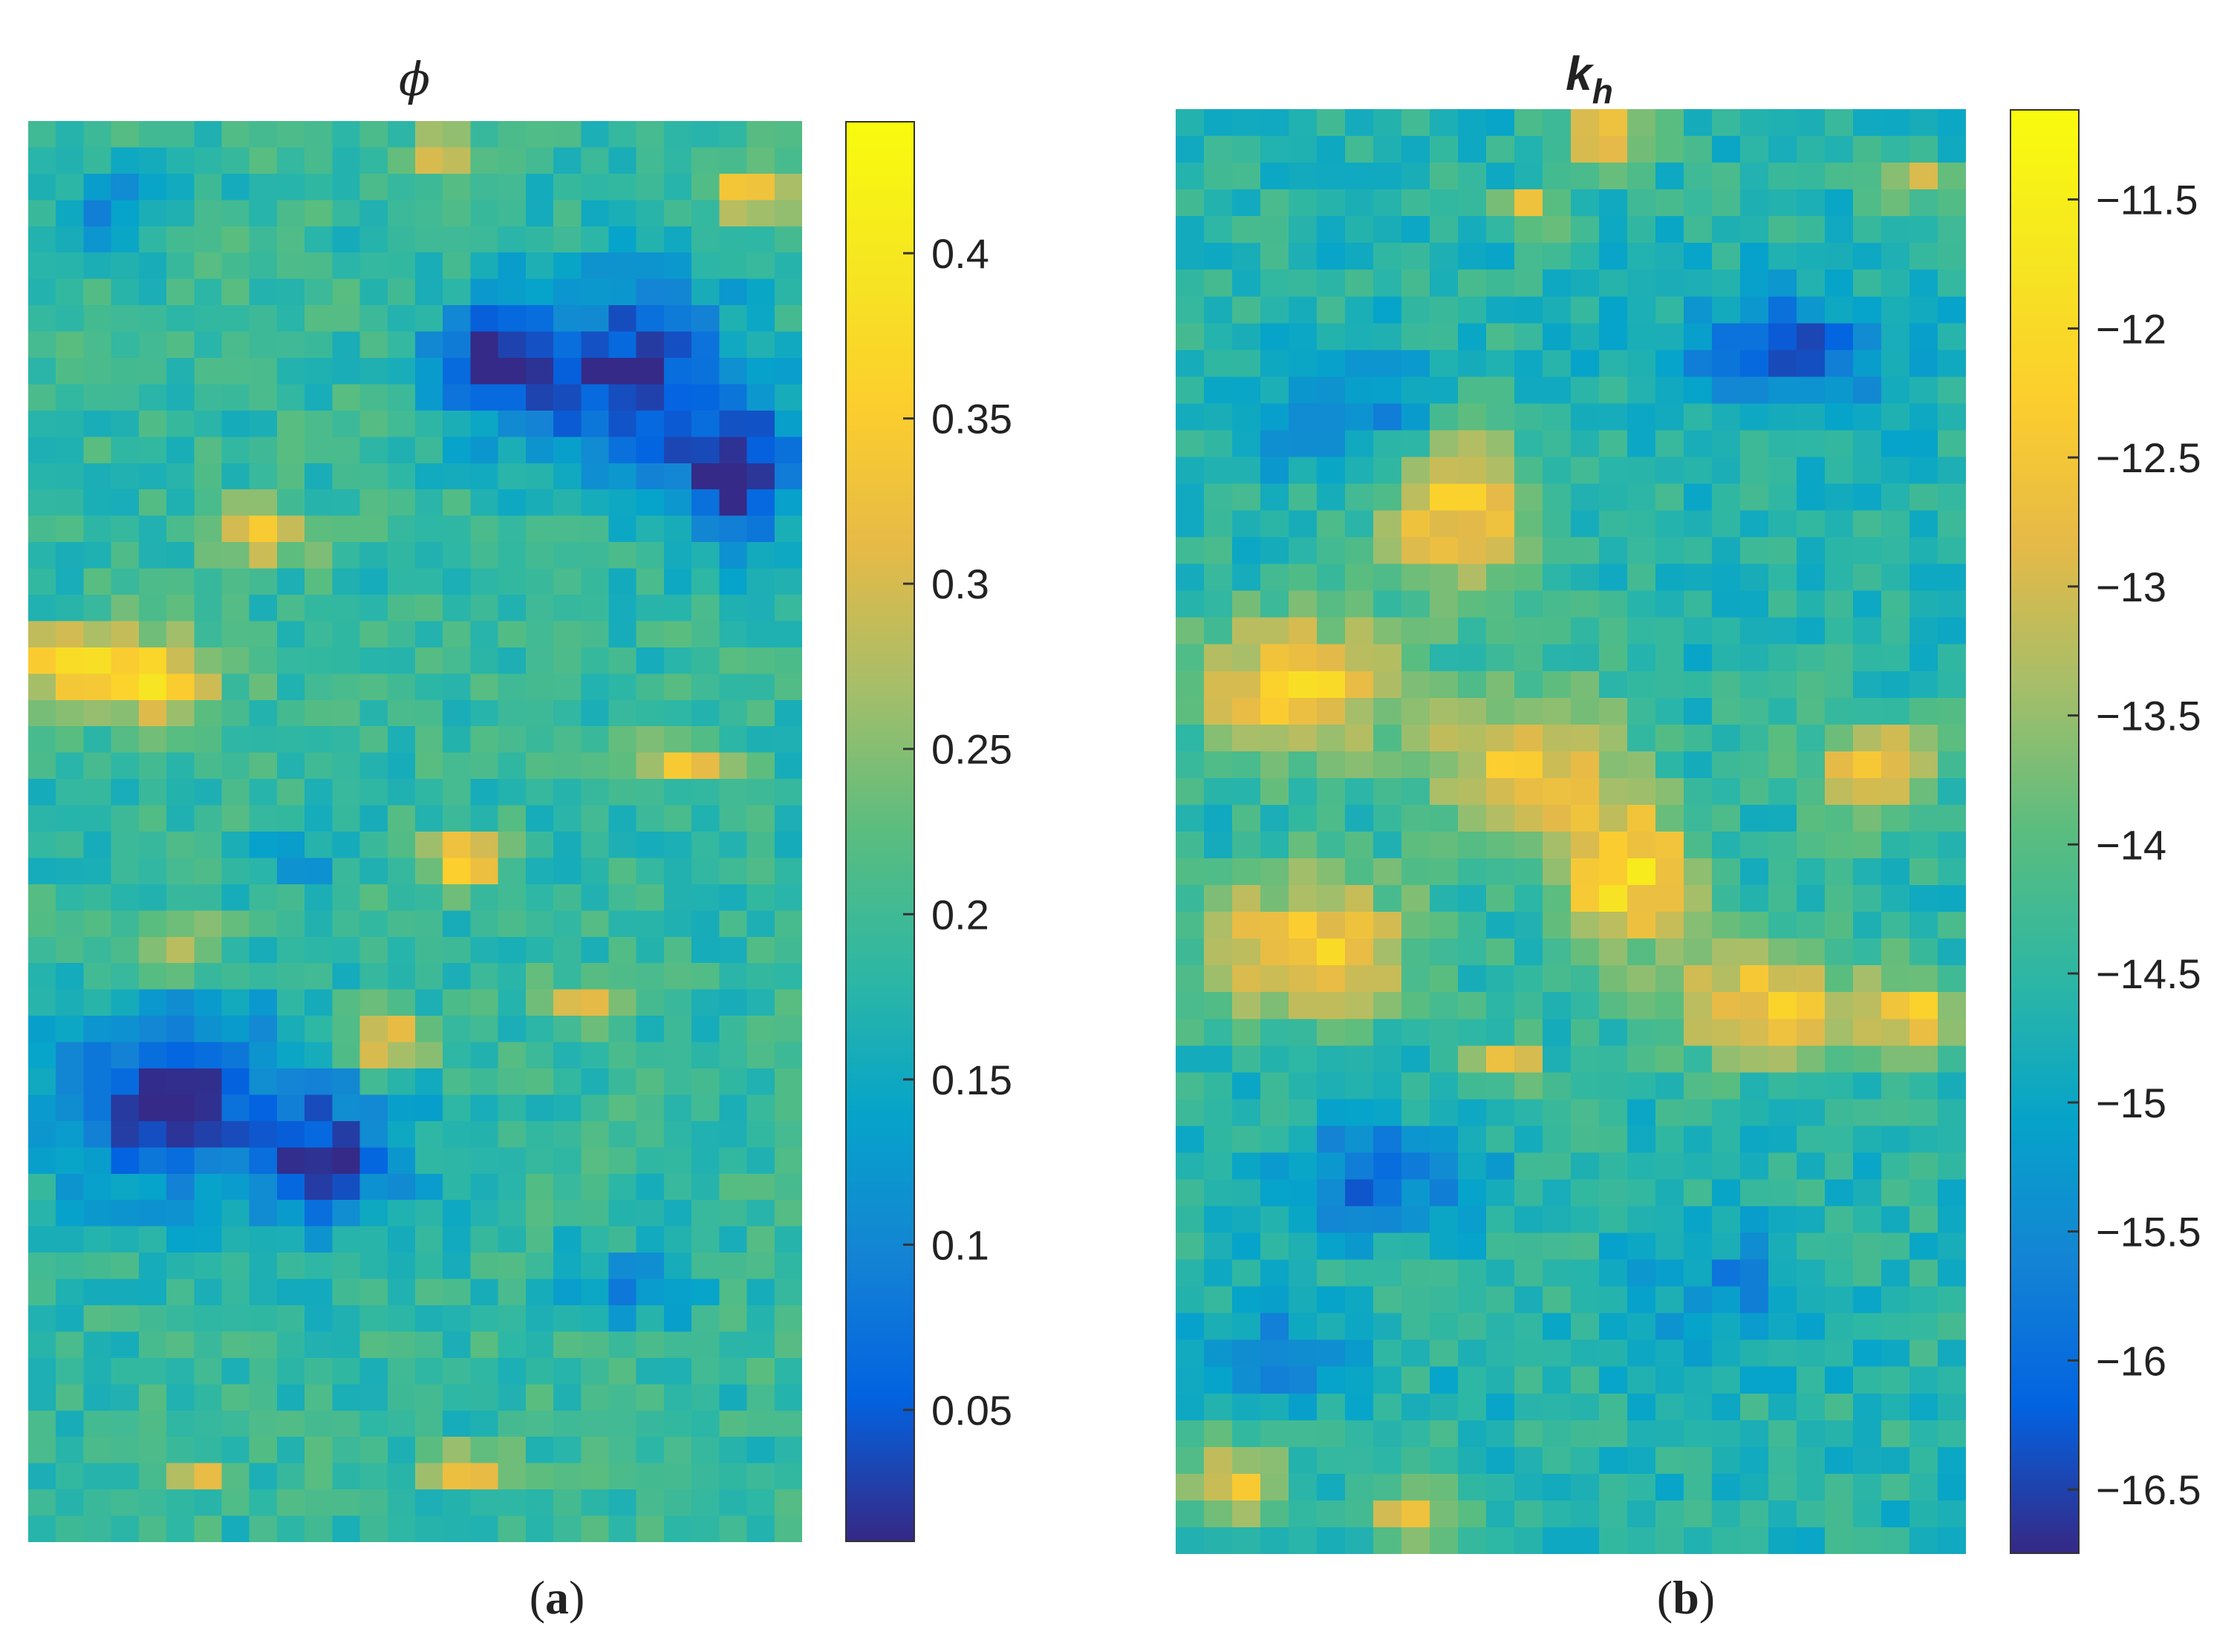 The image size is (2237, 1652). What do you see at coordinates (2148, 1232) in the screenshot?
I see `colorbar-tick-label: −15.5` at bounding box center [2148, 1232].